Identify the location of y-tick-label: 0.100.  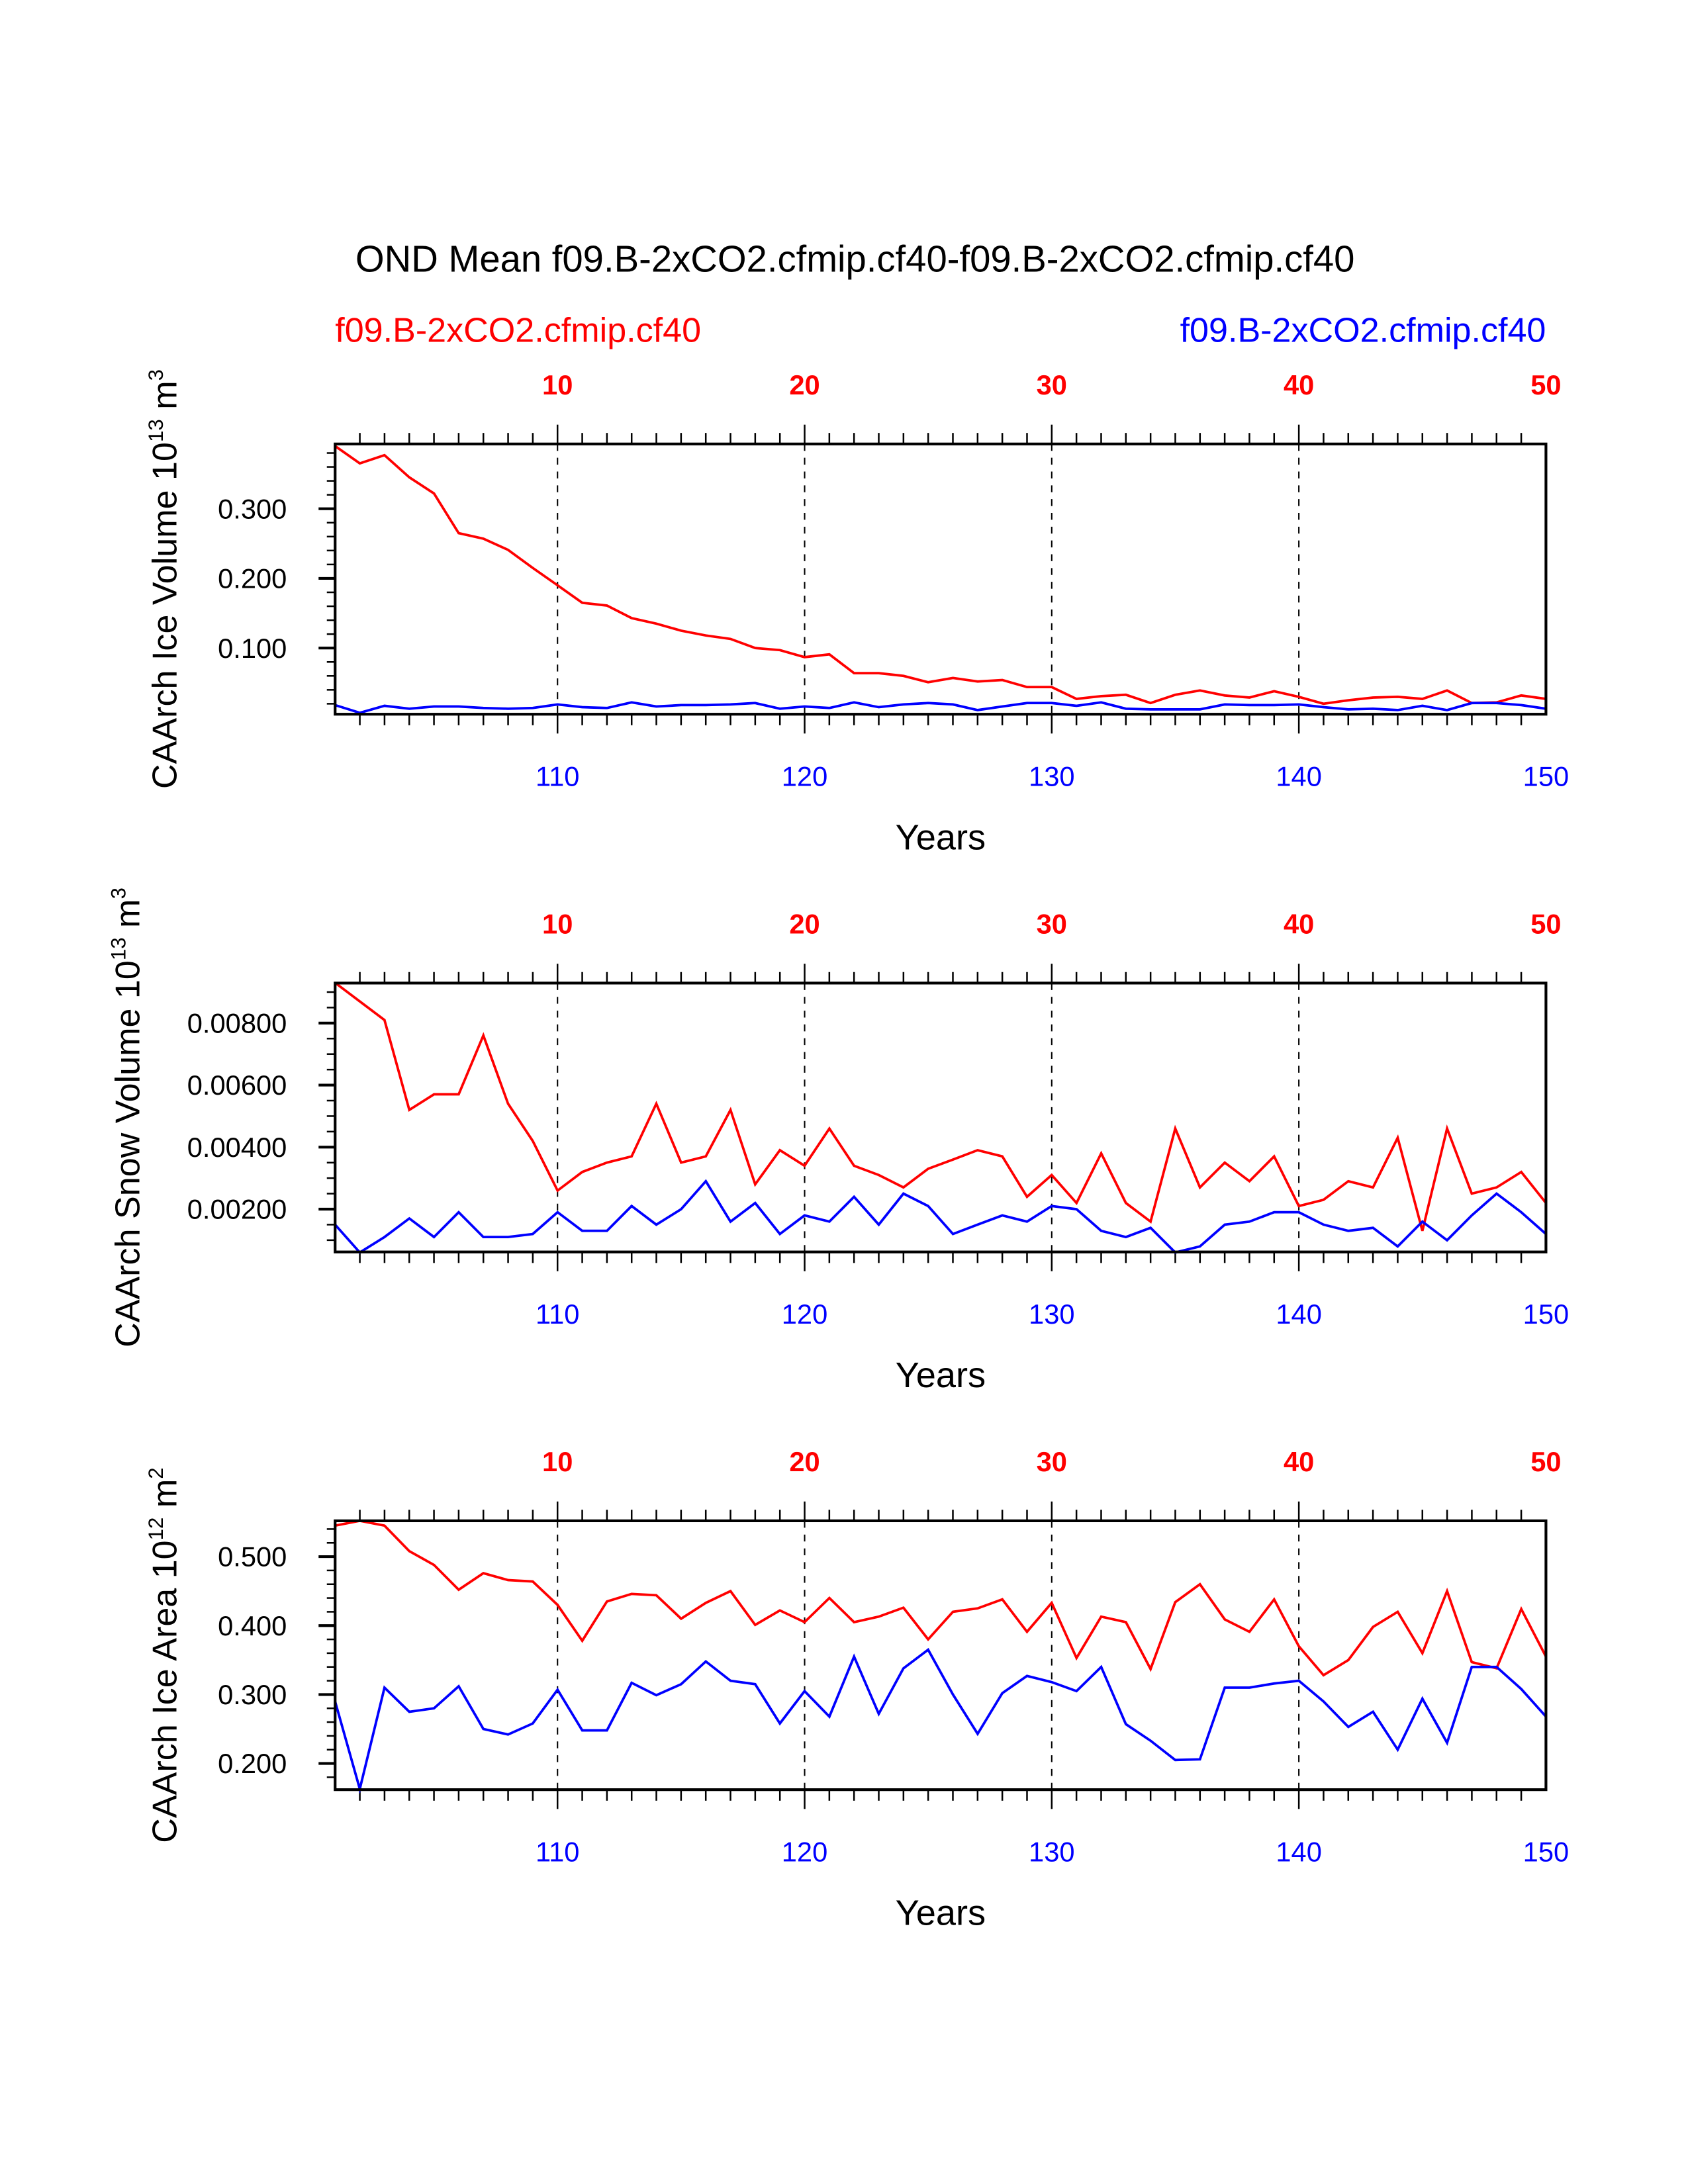
(252, 648).